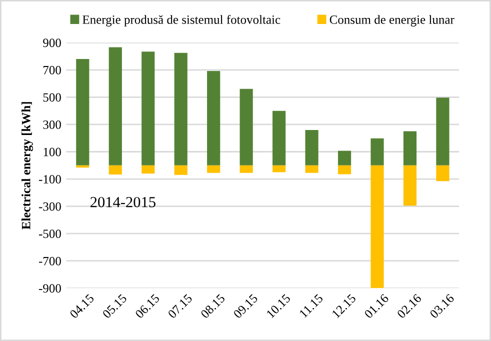 This screenshot has height=341, width=491. What do you see at coordinates (49, 206) in the screenshot?
I see `y-tick-label: -300` at bounding box center [49, 206].